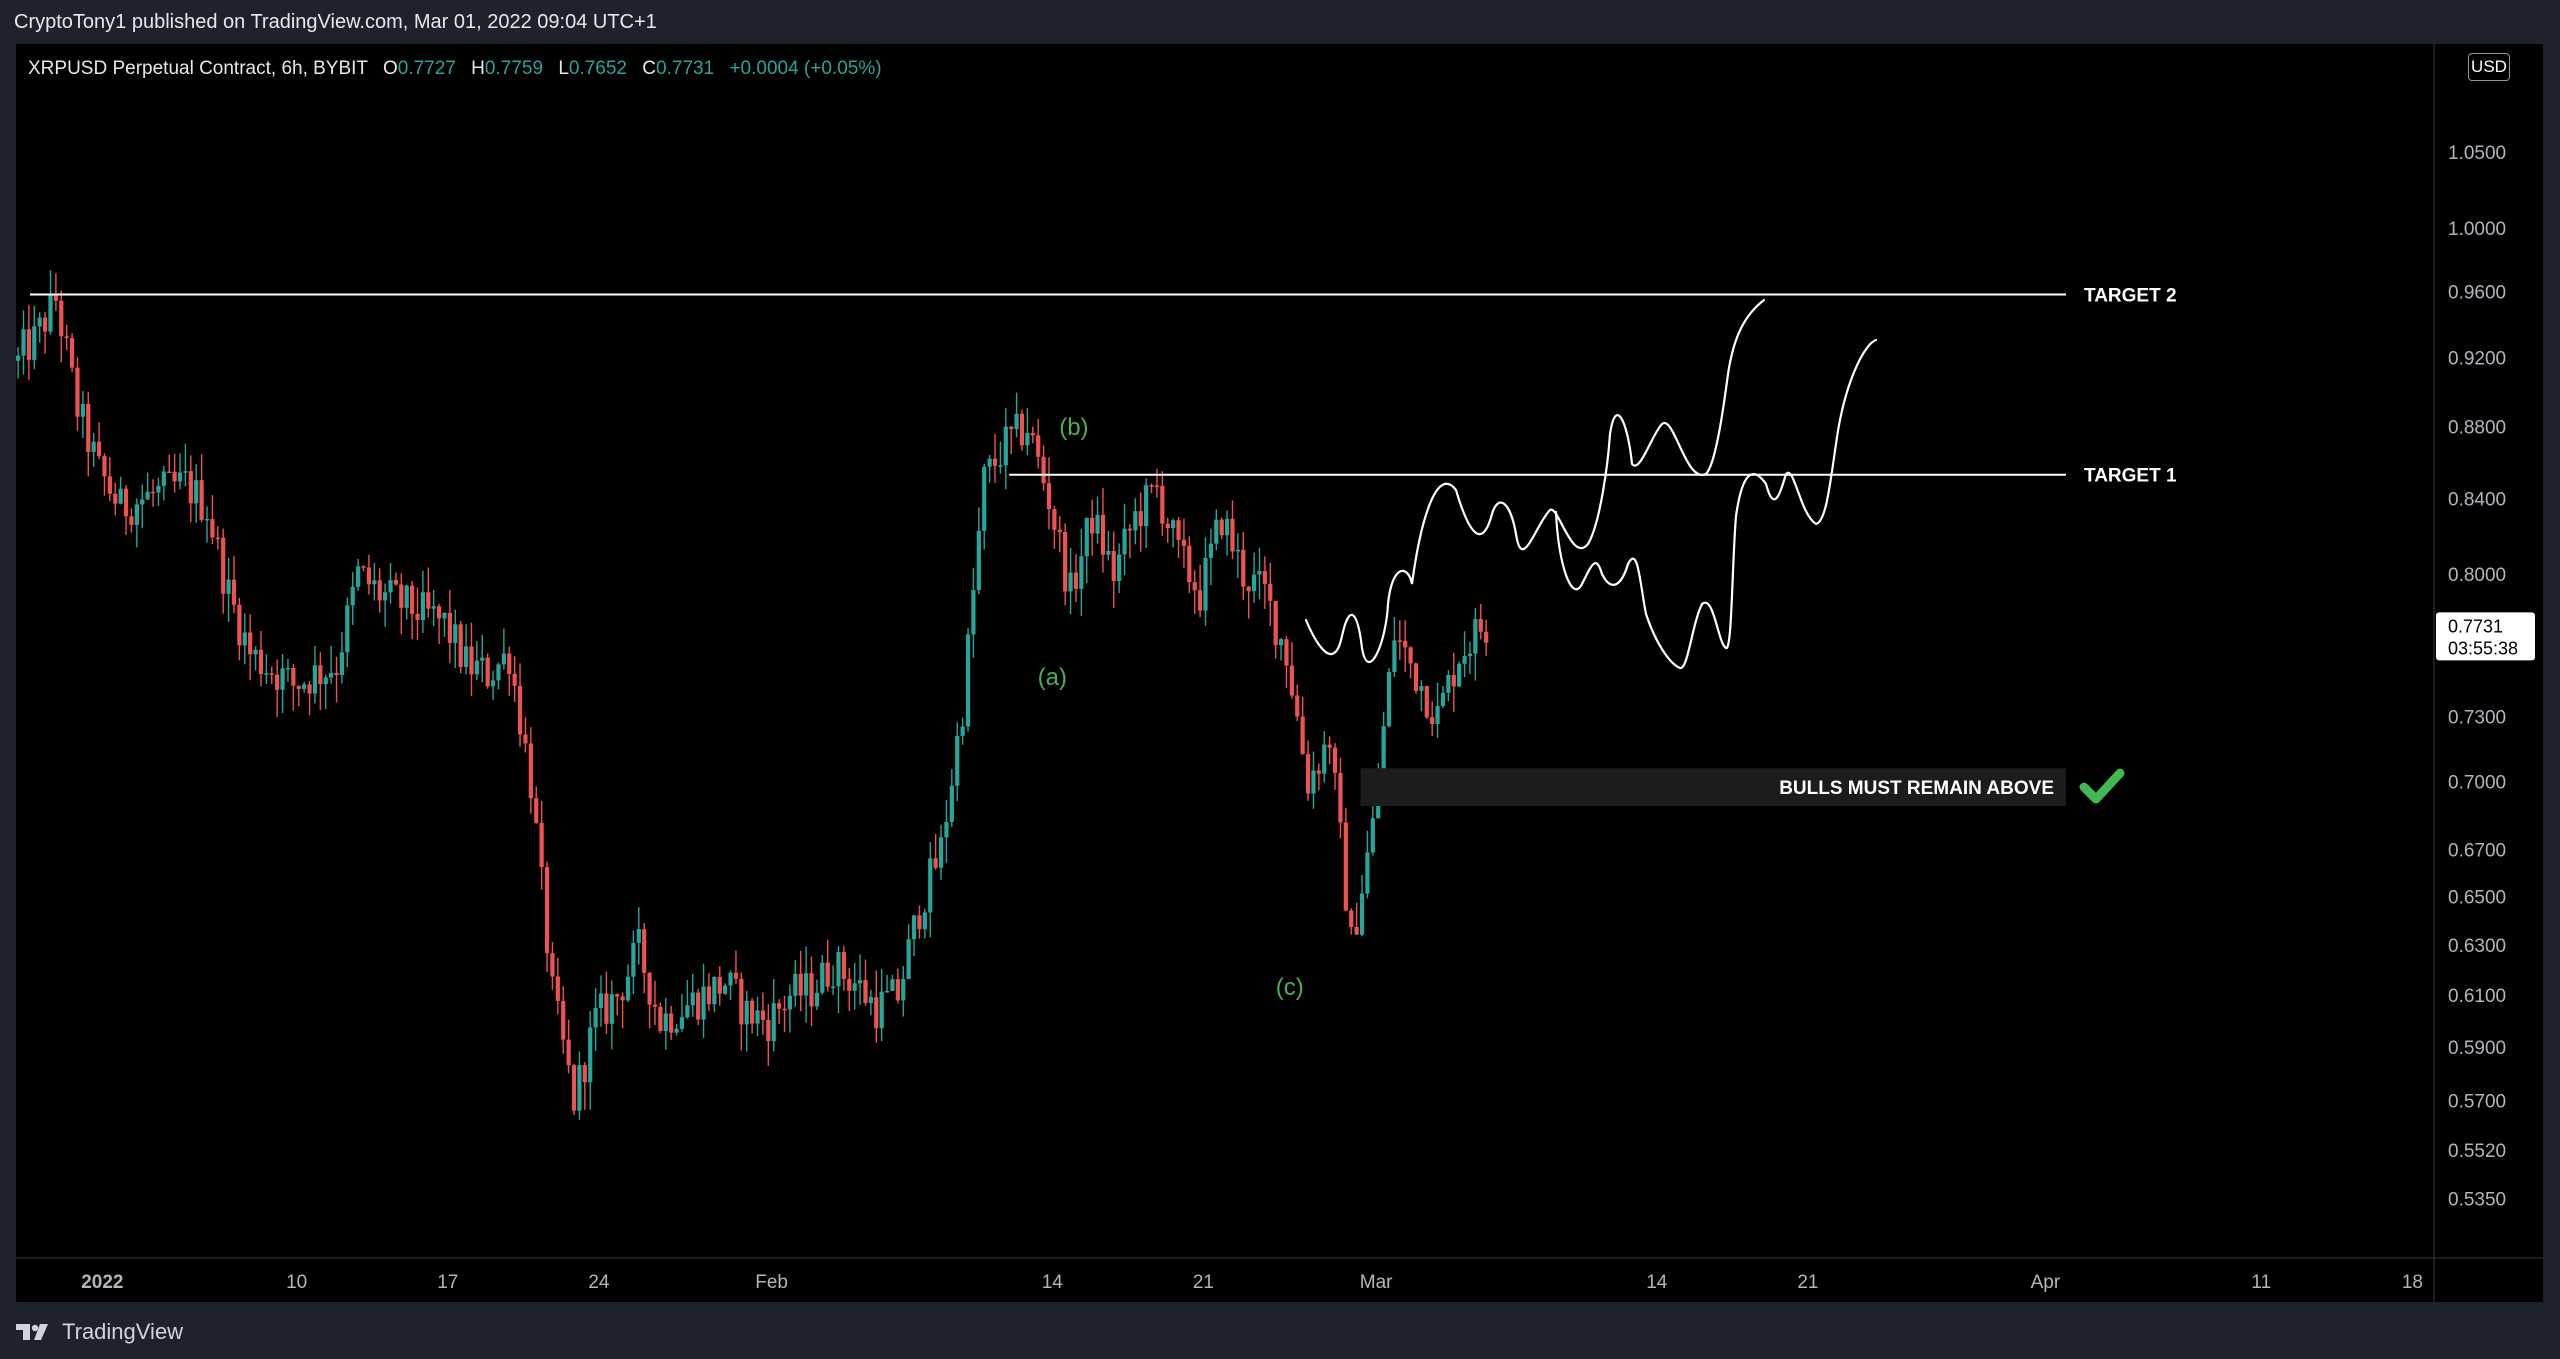  I want to click on time-tick-label: 24, so click(599, 1282).